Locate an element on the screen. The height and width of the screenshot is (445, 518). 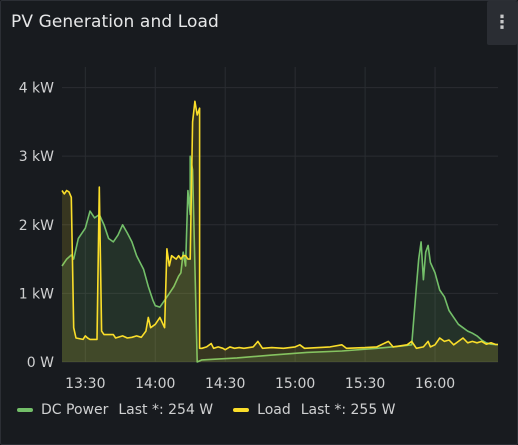
legend-series-stat: Last *: 255 W is located at coordinates (348, 410).